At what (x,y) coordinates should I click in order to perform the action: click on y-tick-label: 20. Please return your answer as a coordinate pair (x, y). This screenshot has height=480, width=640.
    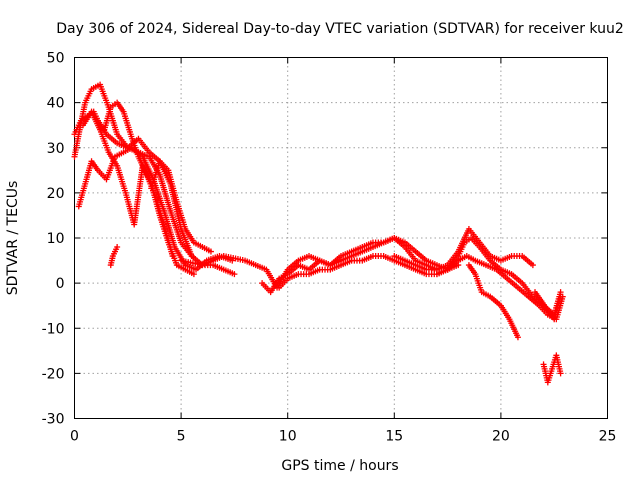
    Looking at the image, I should click on (56, 194).